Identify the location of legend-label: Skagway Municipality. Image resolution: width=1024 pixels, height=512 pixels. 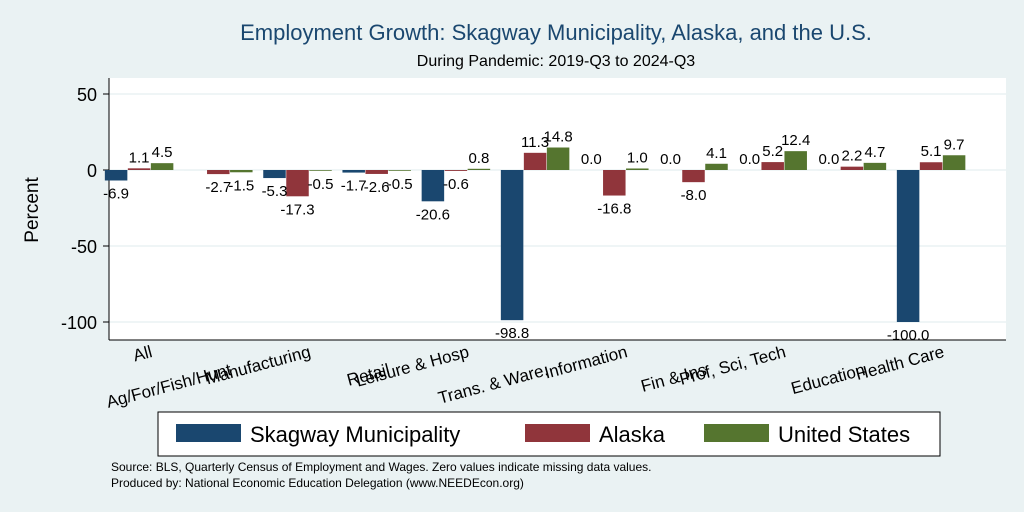
(355, 434).